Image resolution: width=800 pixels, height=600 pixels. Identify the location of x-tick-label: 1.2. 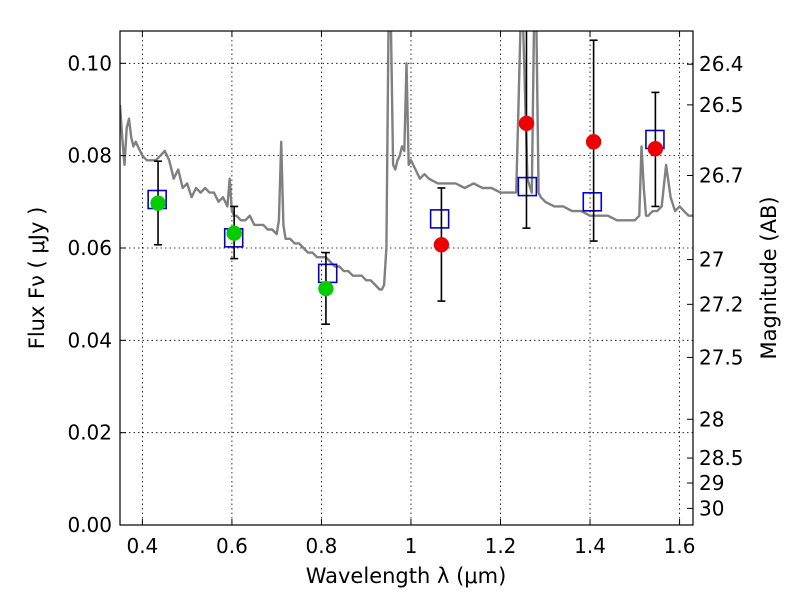
(501, 546).